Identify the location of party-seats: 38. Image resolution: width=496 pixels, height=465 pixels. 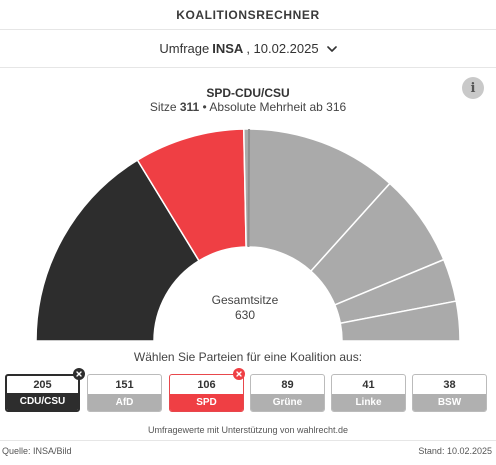
(449, 385).